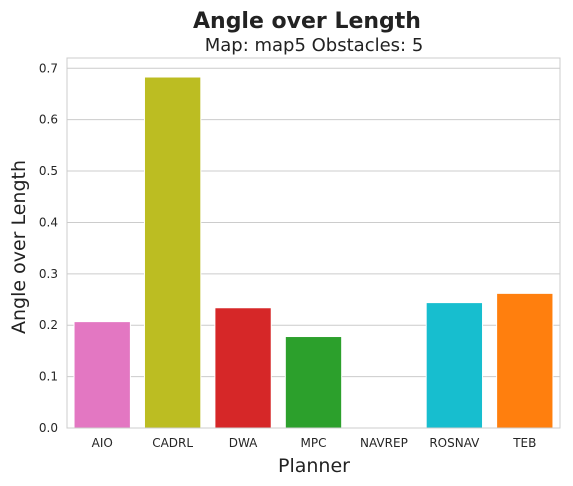  I want to click on x-axis-label: Planner, so click(314, 466).